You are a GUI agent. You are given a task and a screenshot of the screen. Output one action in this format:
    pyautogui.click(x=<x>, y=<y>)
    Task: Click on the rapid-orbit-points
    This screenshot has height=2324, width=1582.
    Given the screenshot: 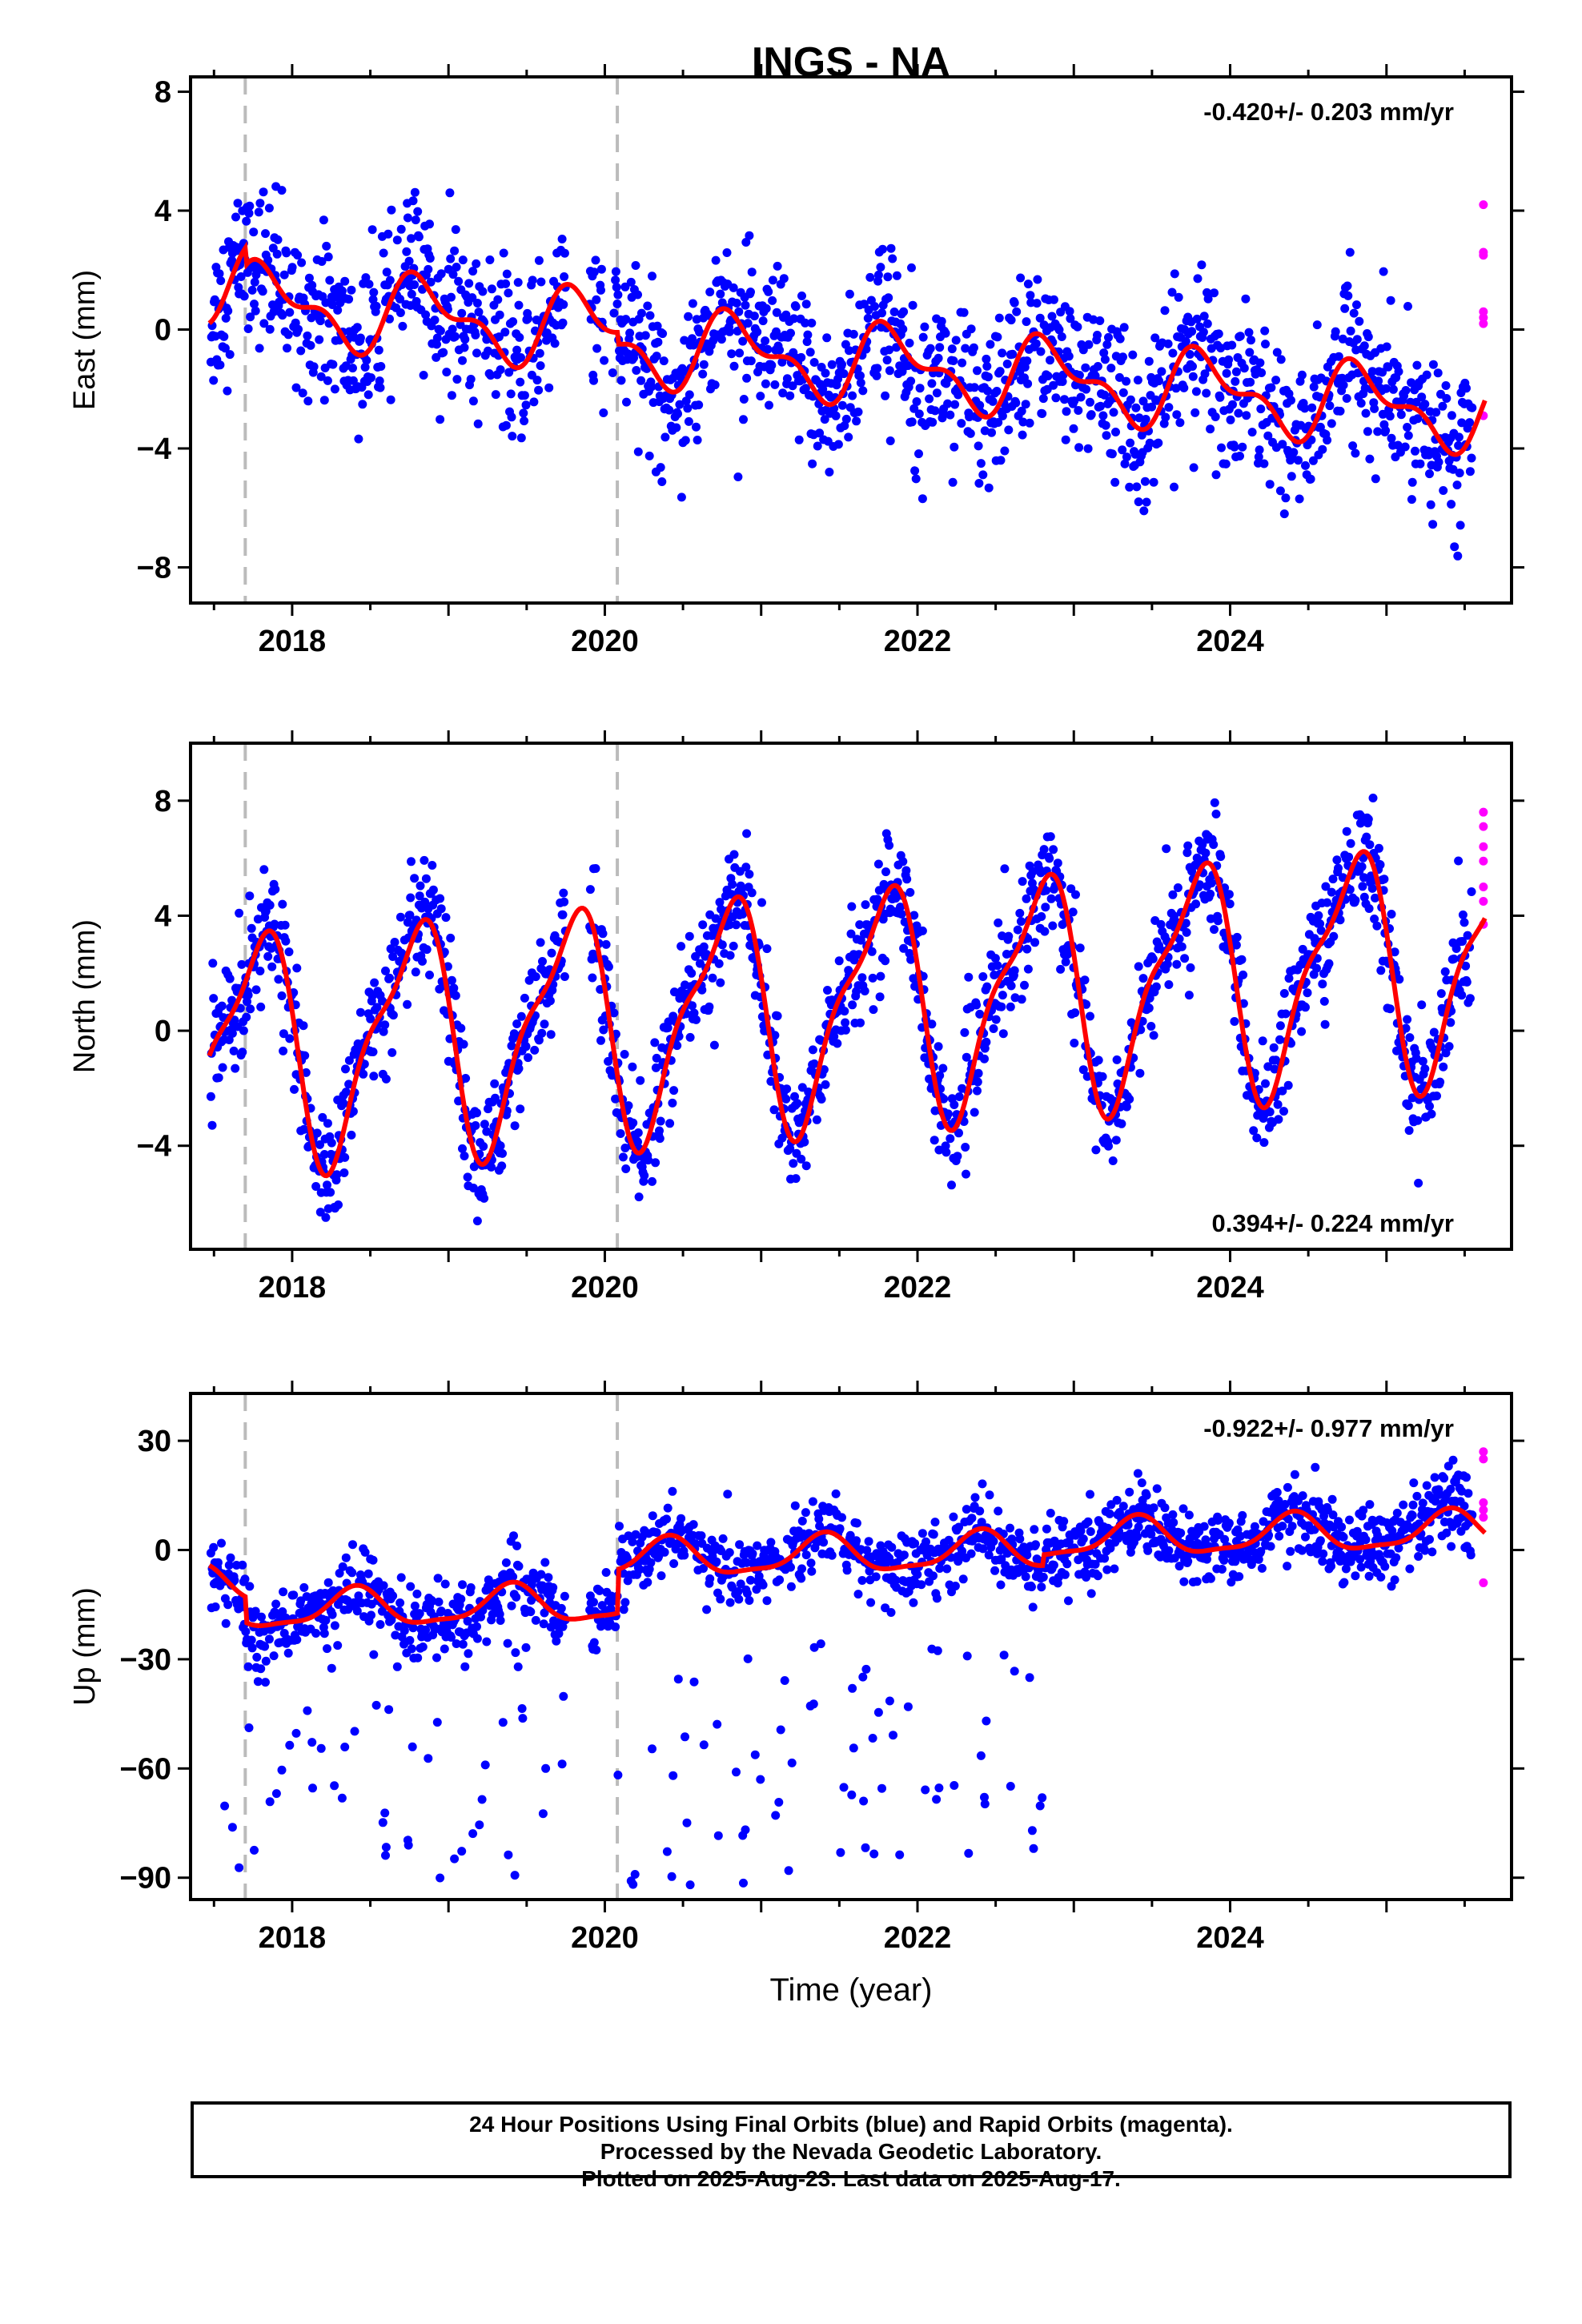 What is the action you would take?
    pyautogui.click(x=1484, y=310)
    